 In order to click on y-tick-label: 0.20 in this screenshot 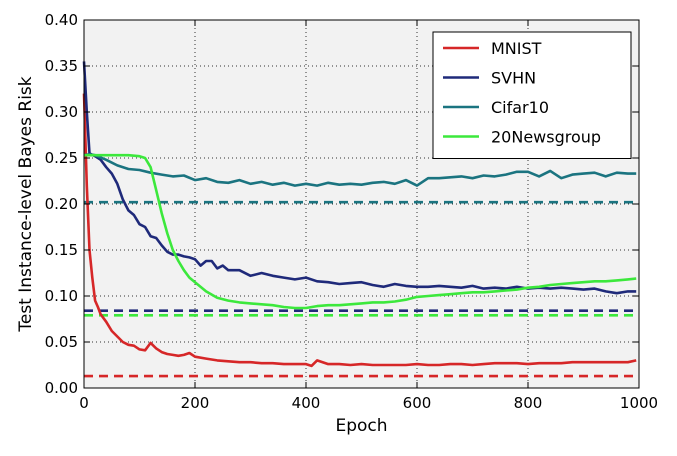, I will do `click(61, 204)`.